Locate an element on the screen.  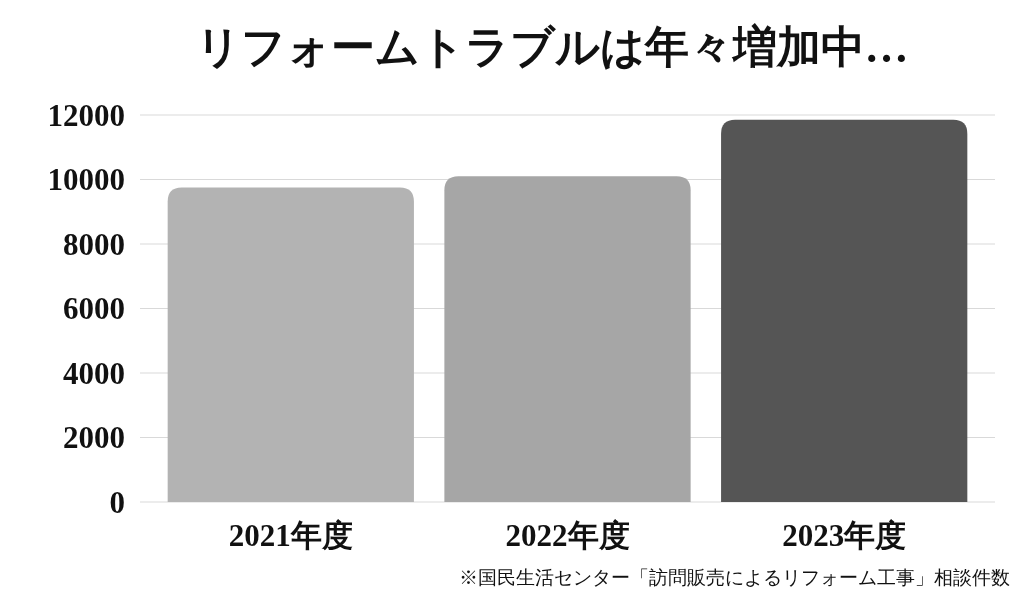
text: ※国民生活センター「訪問販売によるリフォーム工事」相談件数 is located at coordinates (734, 577).